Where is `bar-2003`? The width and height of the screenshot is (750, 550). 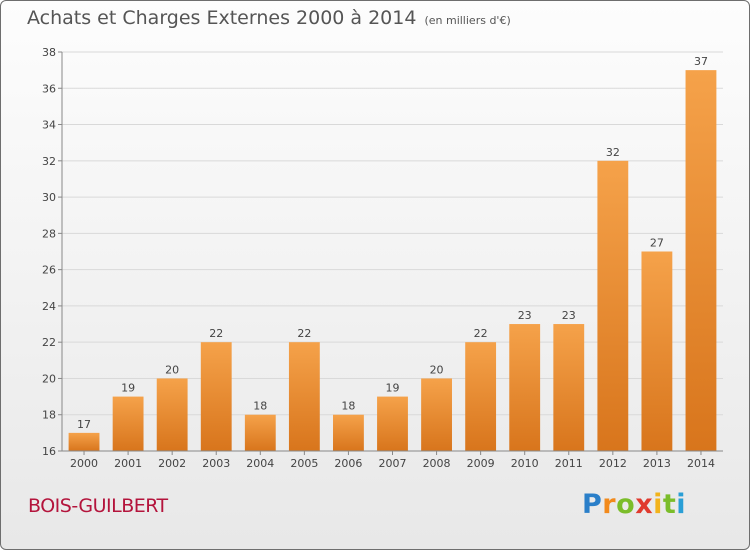
bar-2003 is located at coordinates (216, 396).